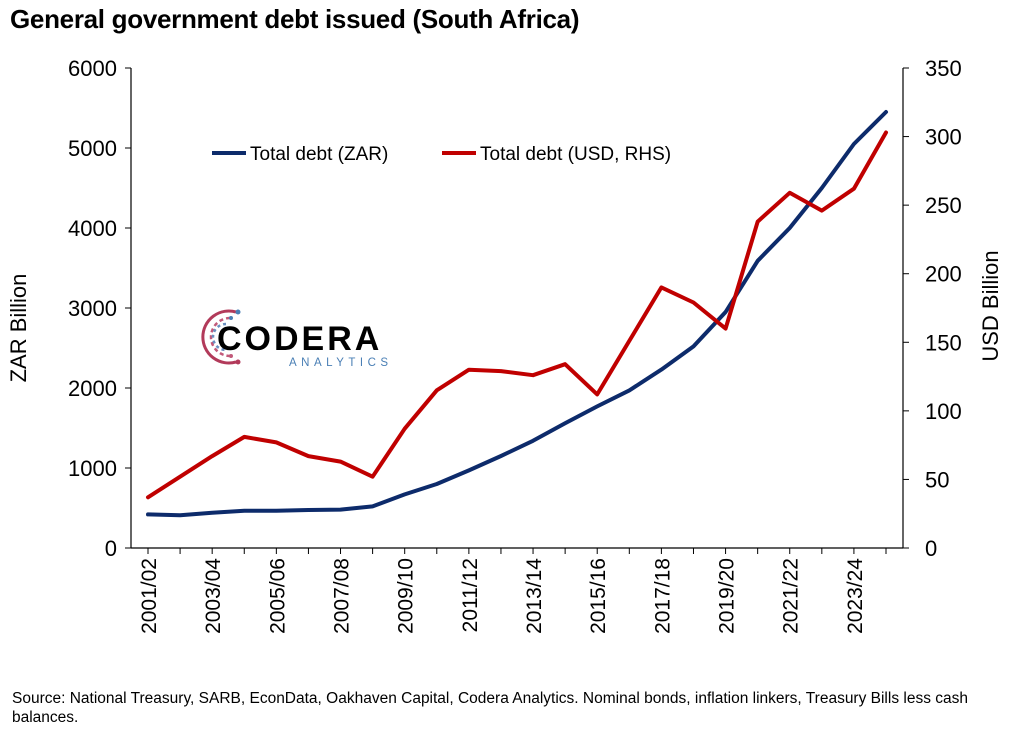  I want to click on y-tick-label-right: 150, so click(943, 342).